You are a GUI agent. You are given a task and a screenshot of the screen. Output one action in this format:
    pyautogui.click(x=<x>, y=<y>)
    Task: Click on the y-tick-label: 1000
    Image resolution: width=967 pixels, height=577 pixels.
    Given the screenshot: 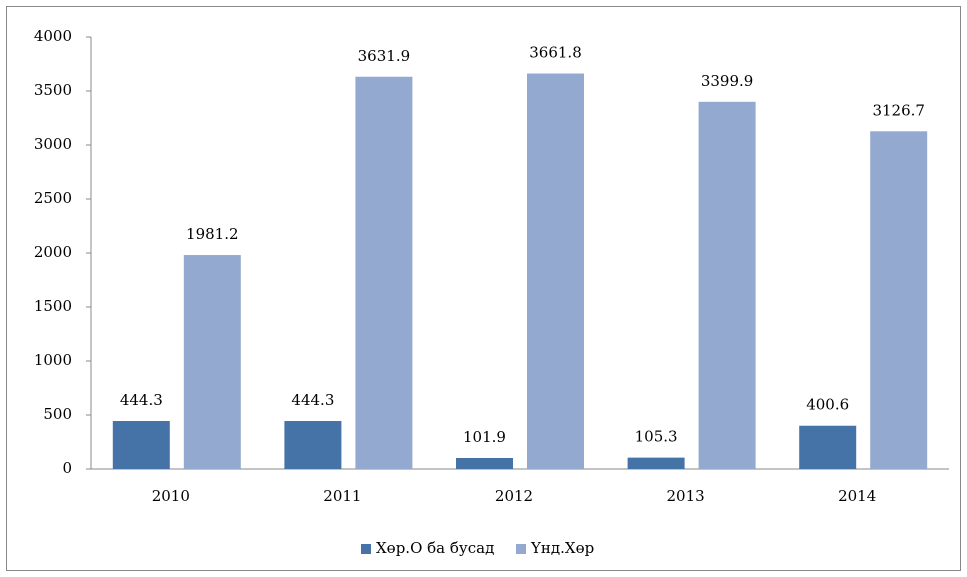 What is the action you would take?
    pyautogui.click(x=53, y=360)
    